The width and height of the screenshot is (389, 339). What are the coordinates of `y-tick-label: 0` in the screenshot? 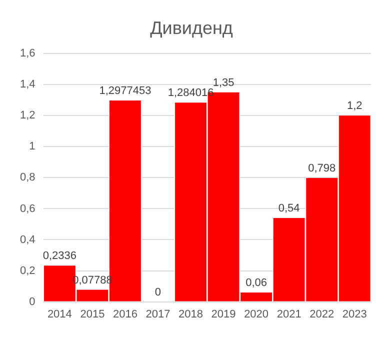 It's located at (32, 302).